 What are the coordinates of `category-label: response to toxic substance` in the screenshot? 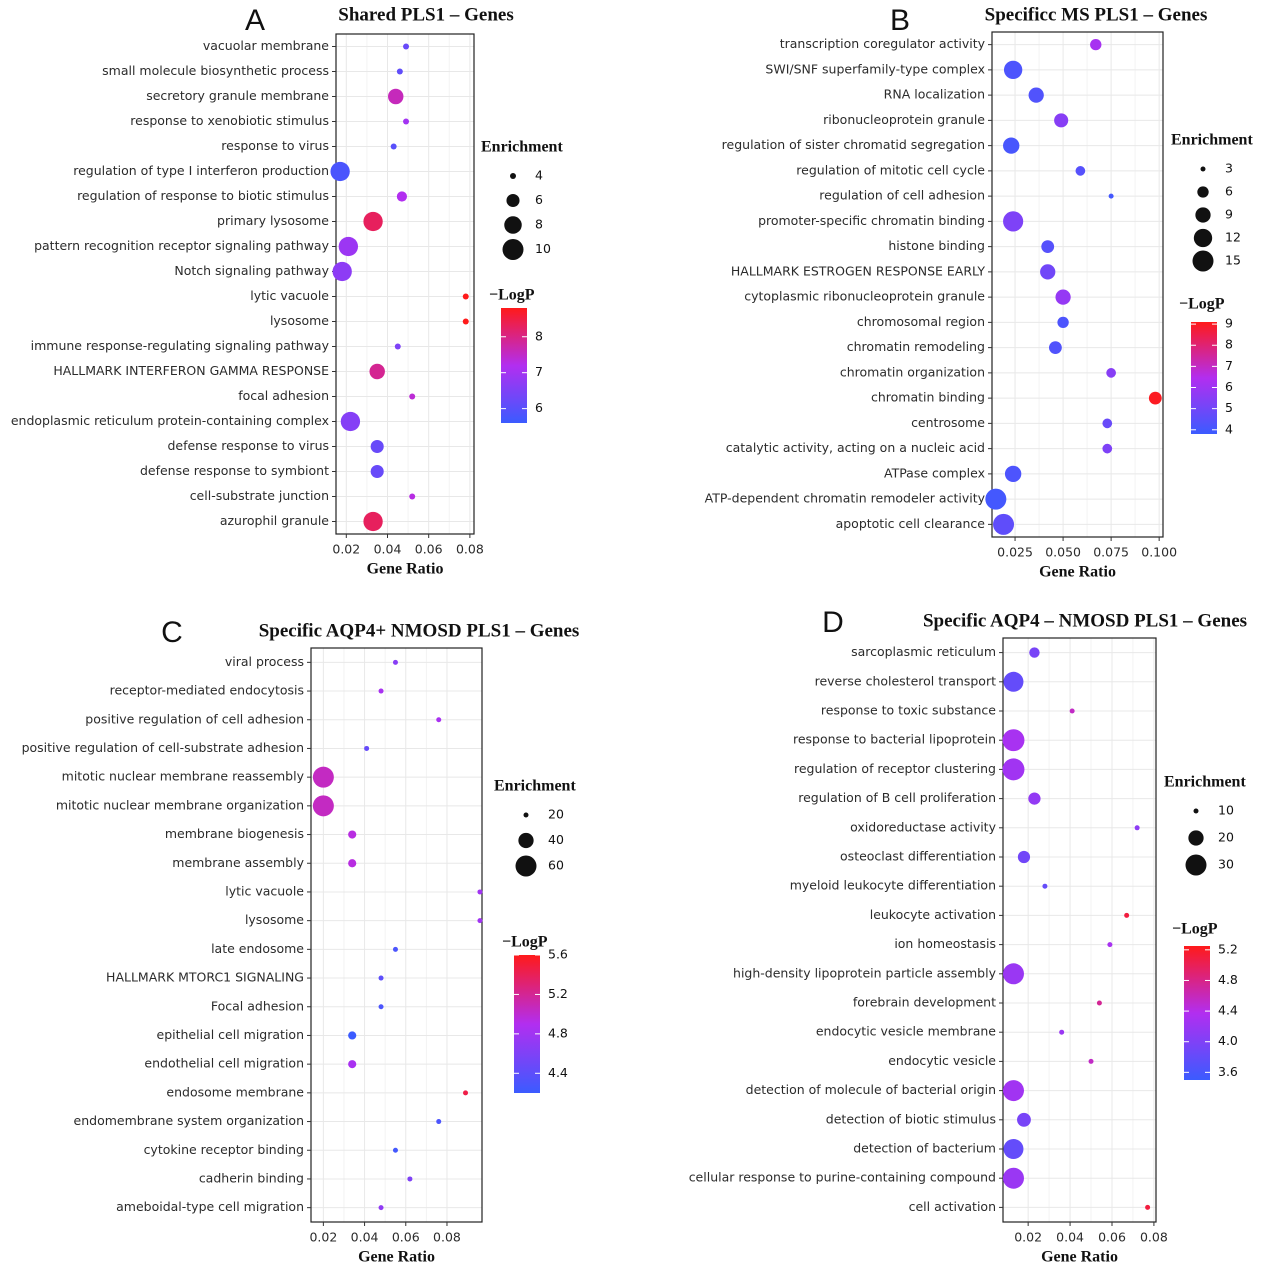 It's located at (908, 710).